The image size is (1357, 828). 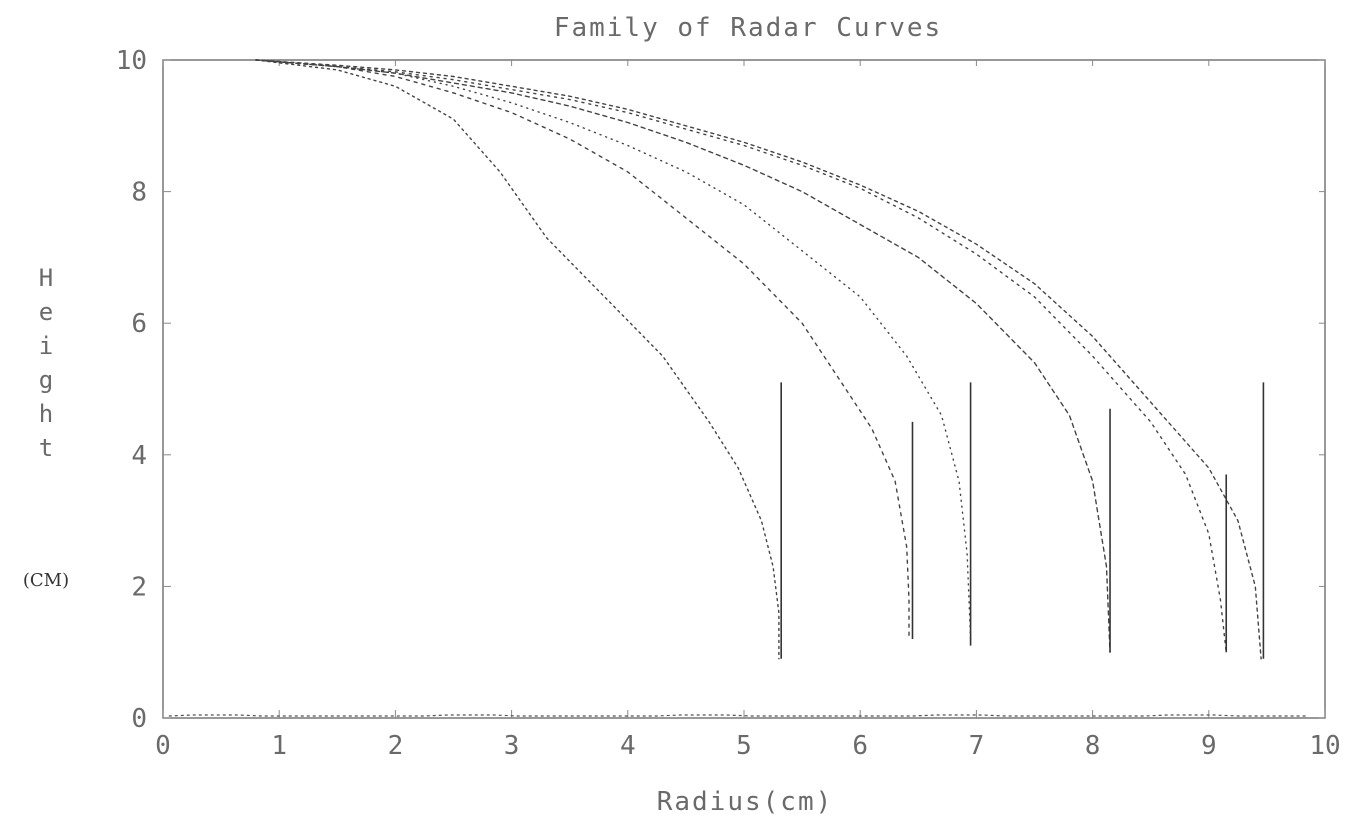 What do you see at coordinates (46, 414) in the screenshot?
I see `y-axis-label-char: h` at bounding box center [46, 414].